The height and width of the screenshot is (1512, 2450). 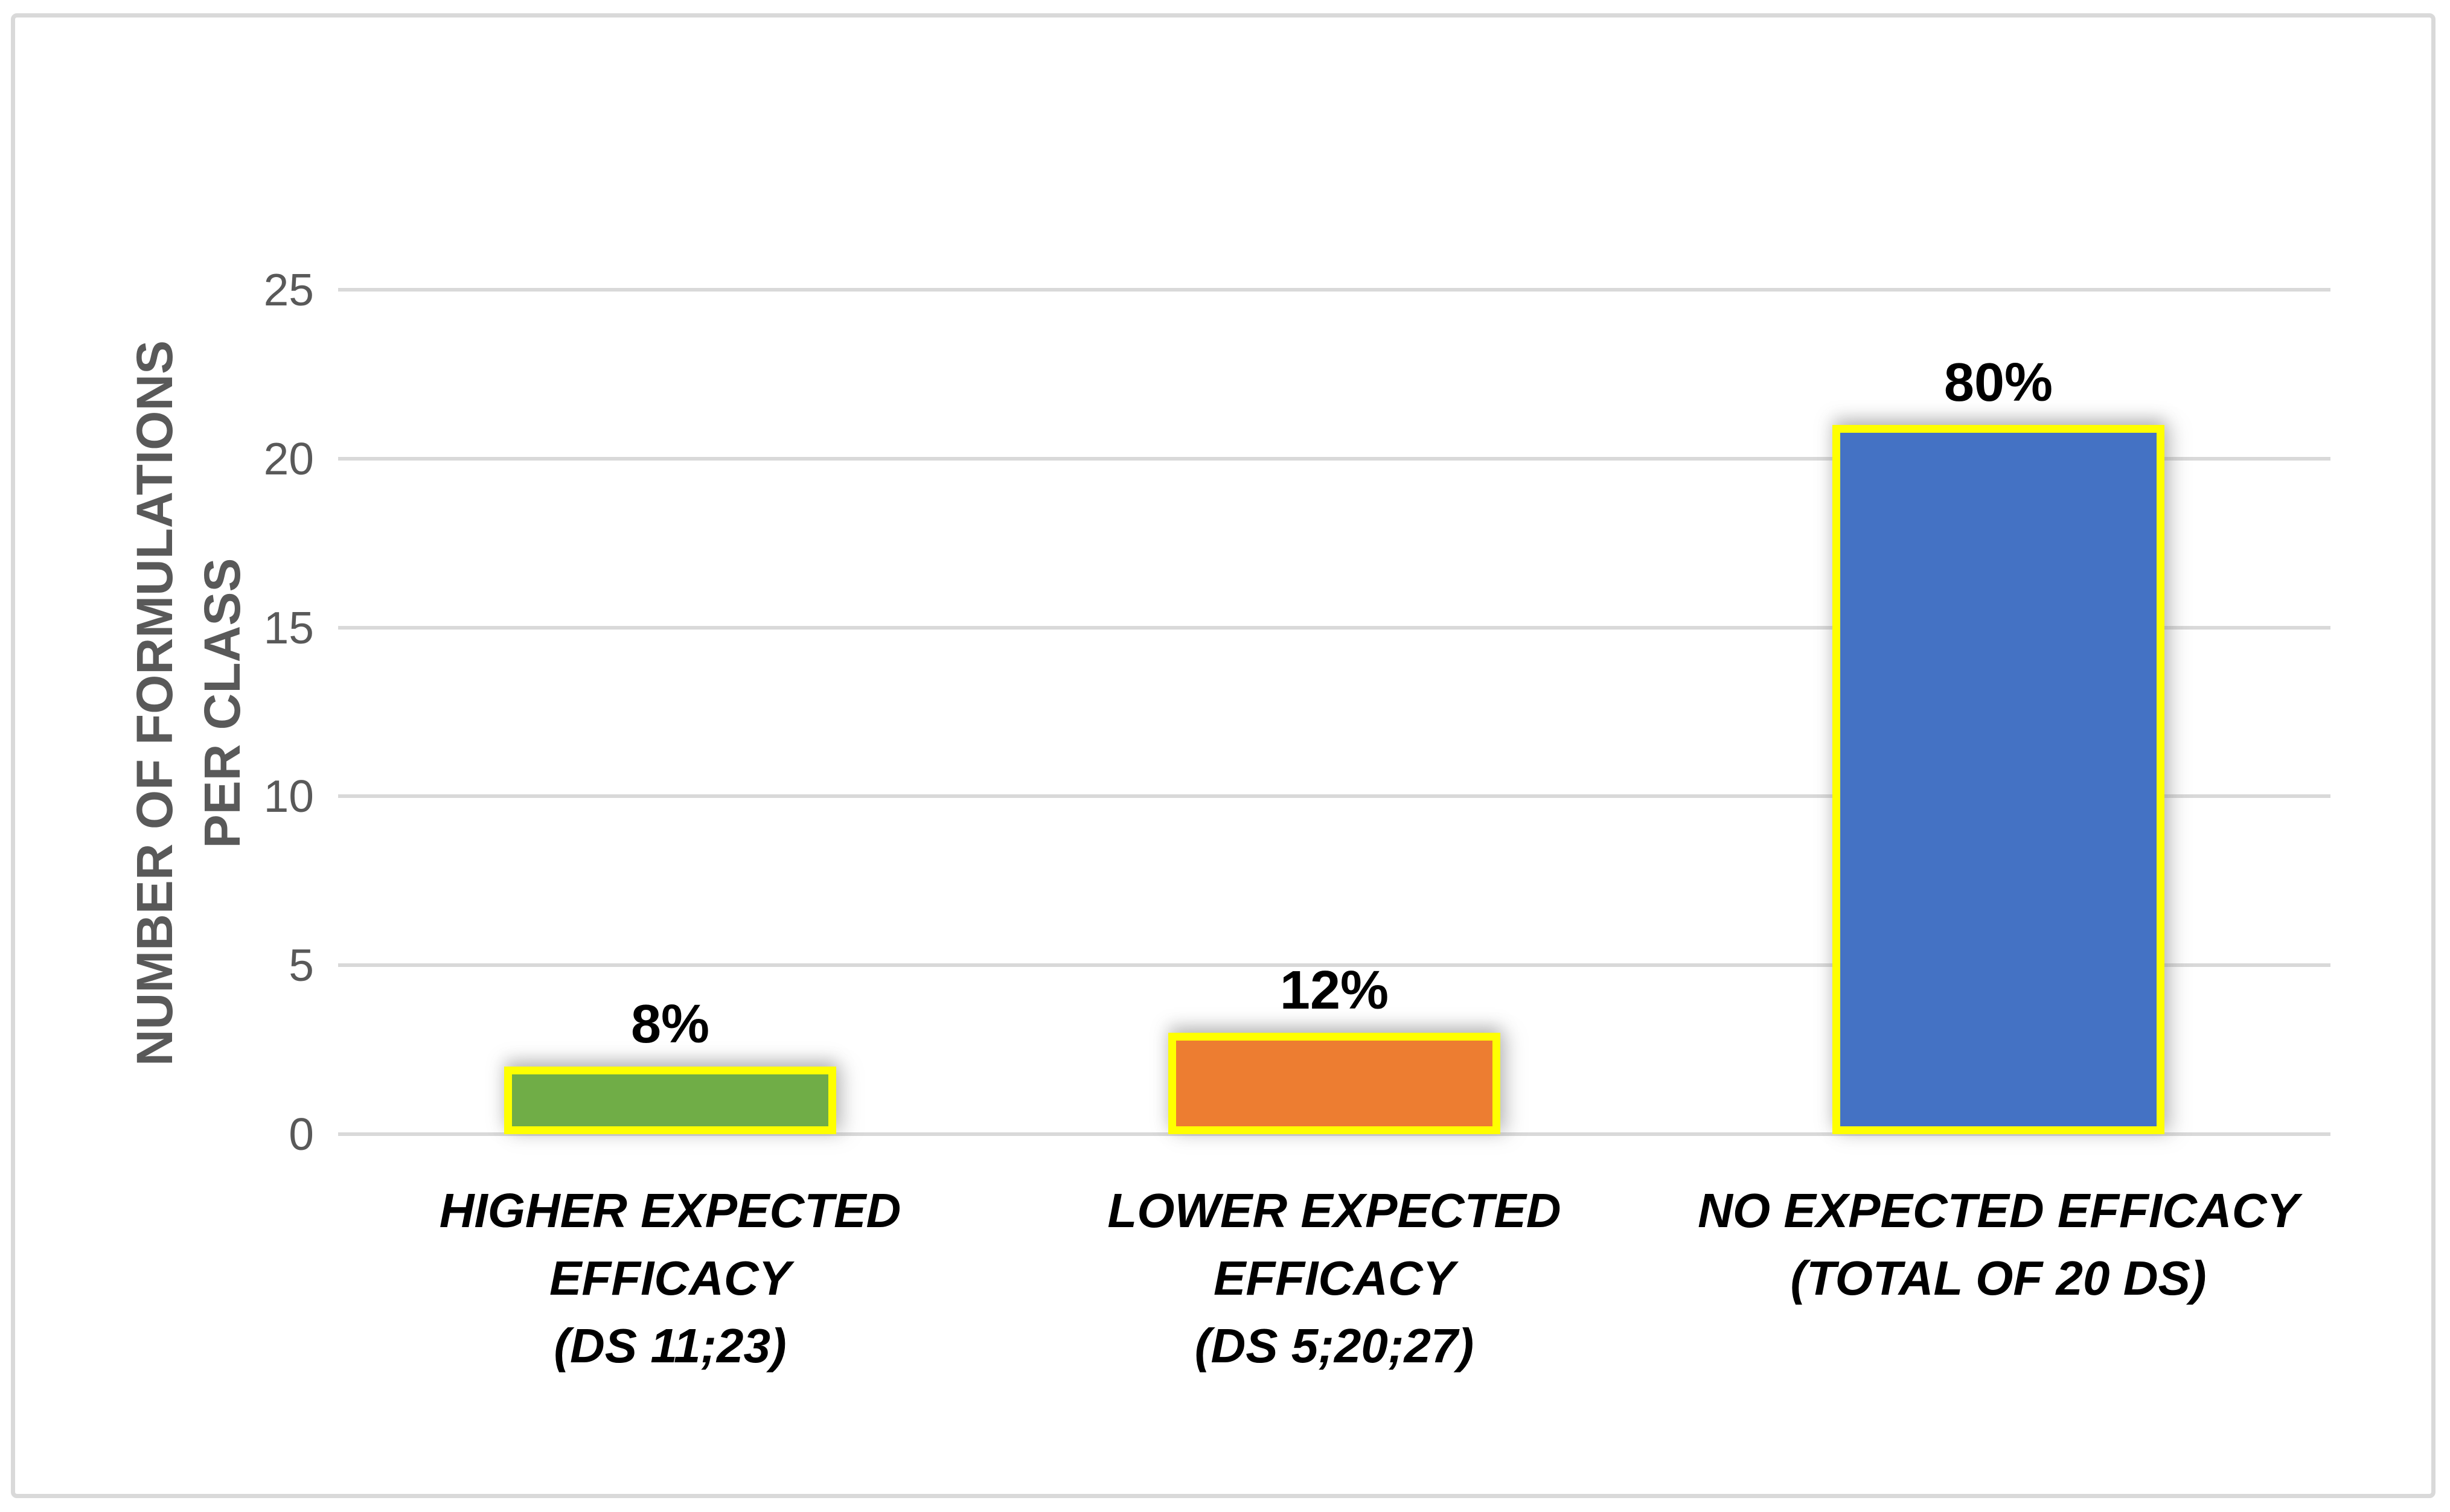 What do you see at coordinates (289, 289) in the screenshot?
I see `y-tick-label-25: 25` at bounding box center [289, 289].